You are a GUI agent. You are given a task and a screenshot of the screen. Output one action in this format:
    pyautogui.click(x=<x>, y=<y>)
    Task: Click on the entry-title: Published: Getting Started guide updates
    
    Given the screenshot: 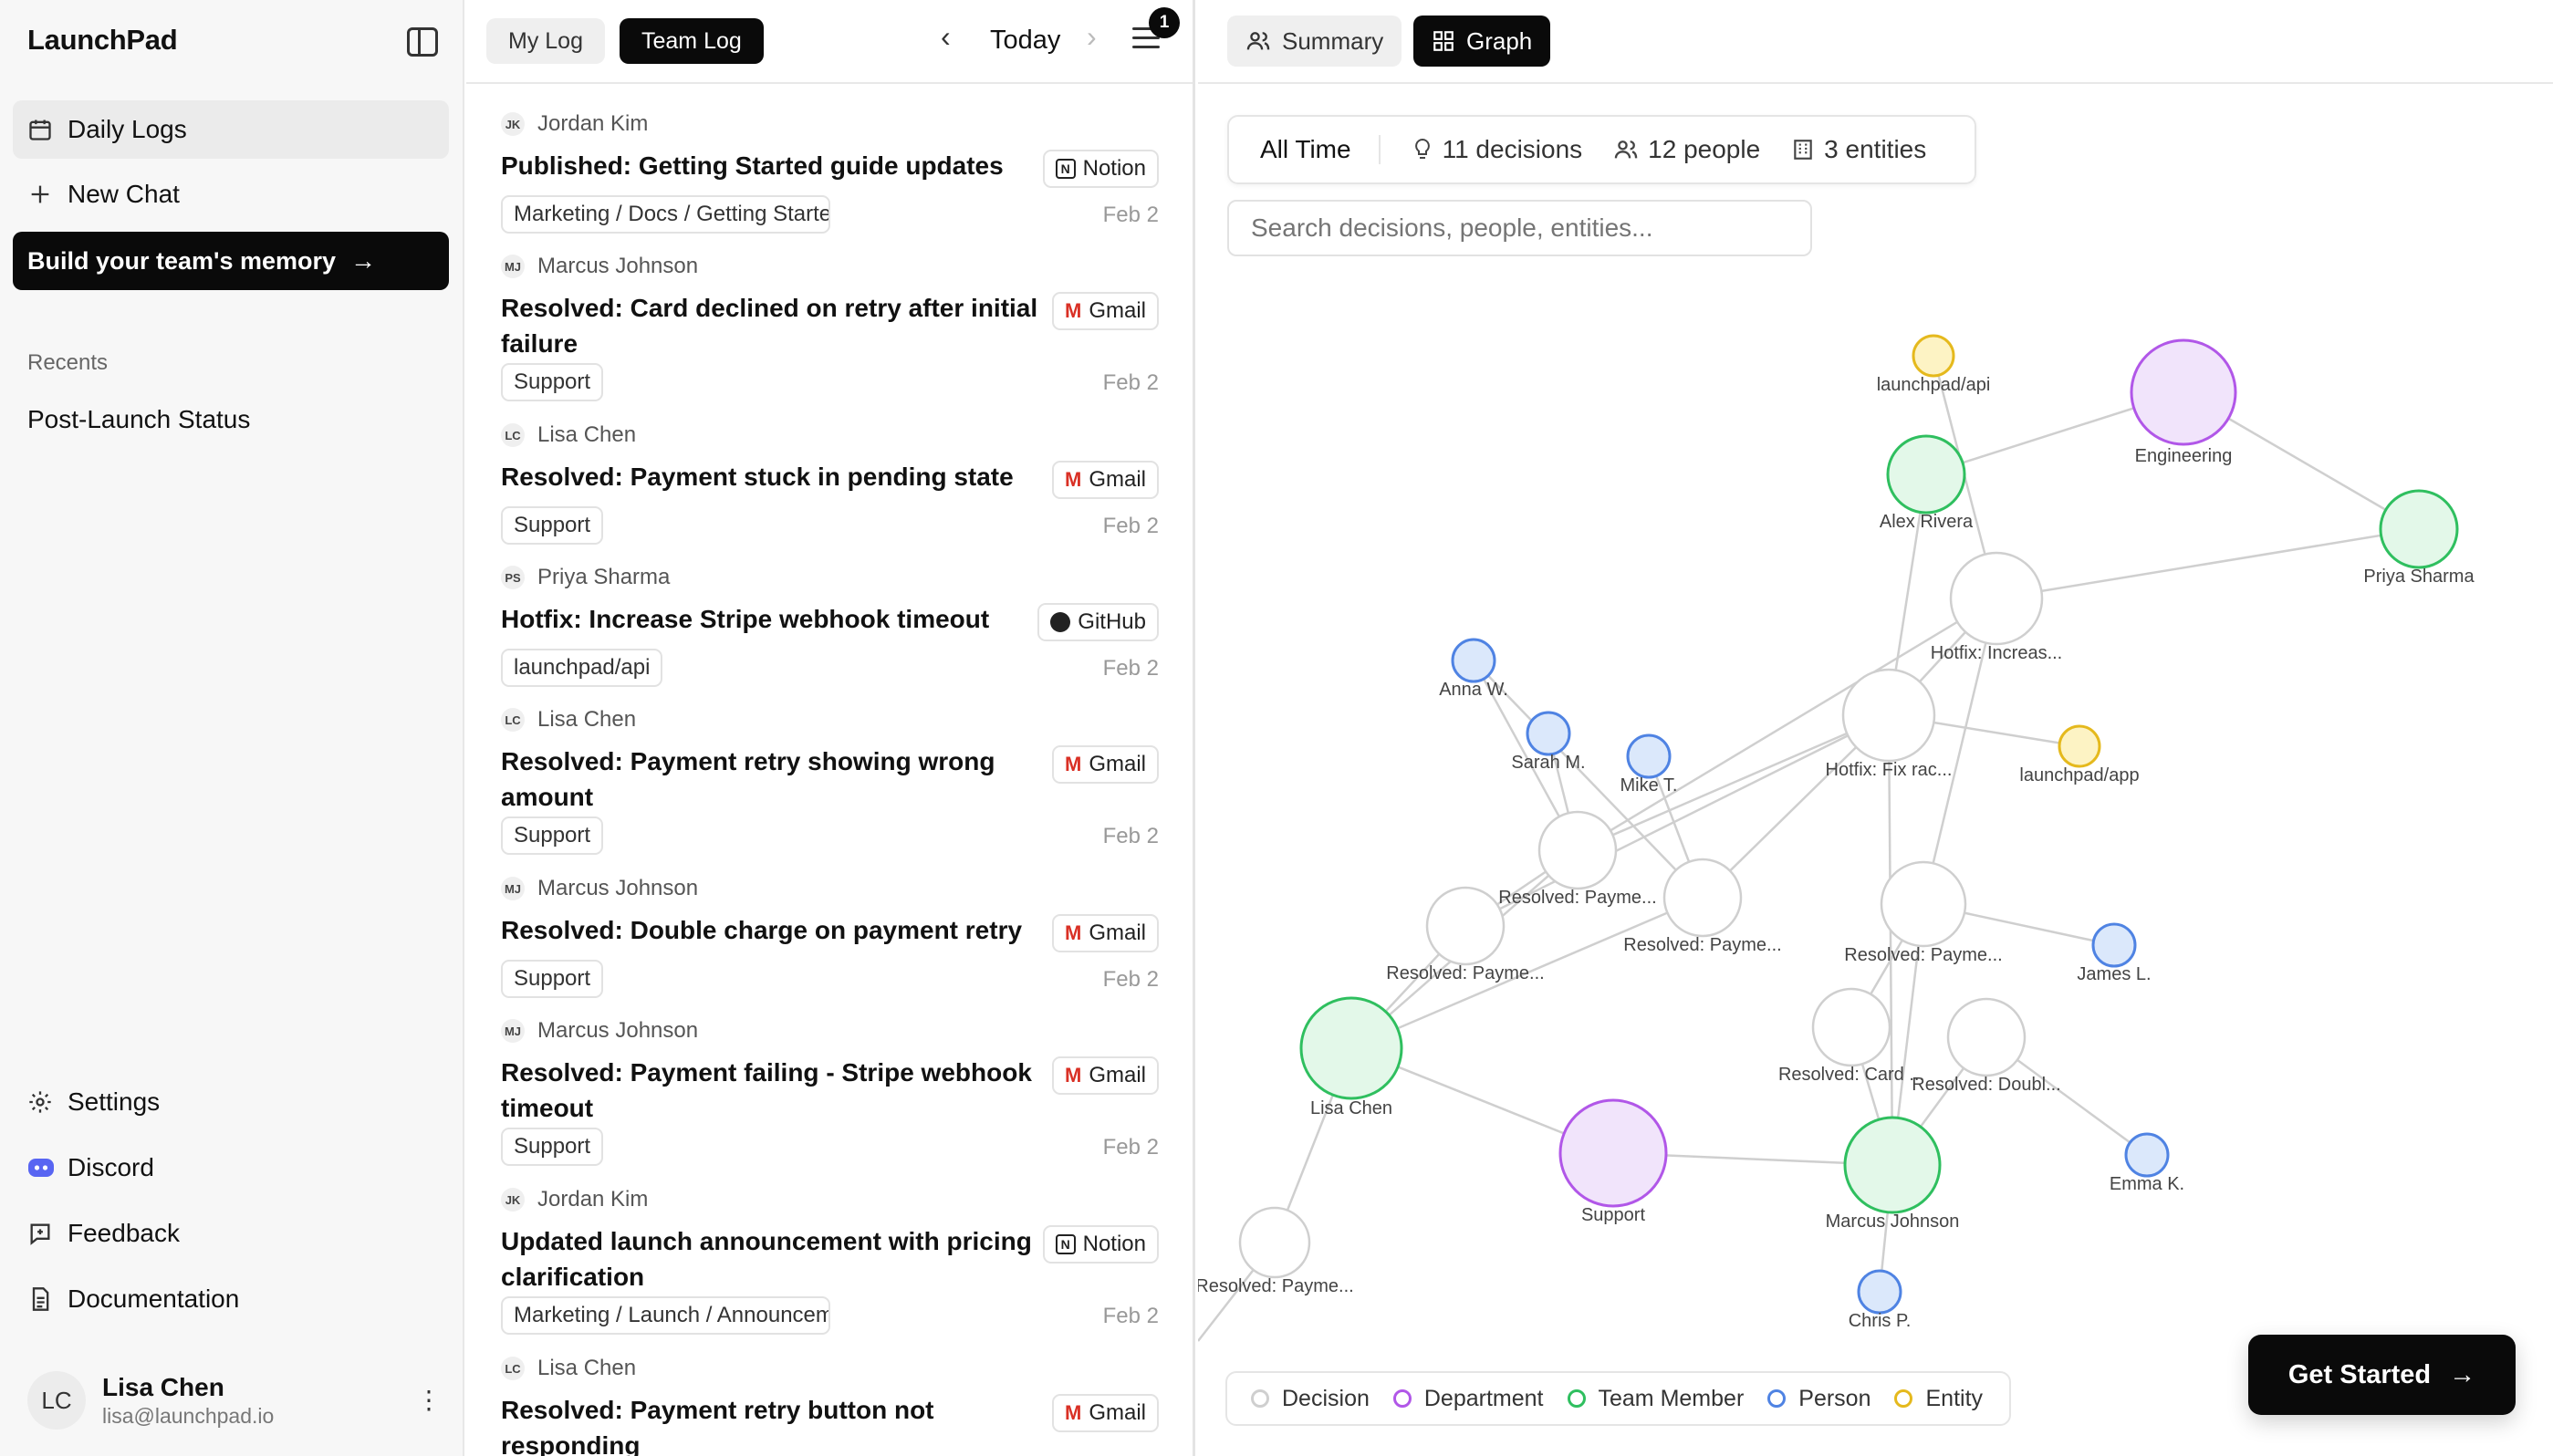 What is the action you would take?
    pyautogui.click(x=752, y=165)
    